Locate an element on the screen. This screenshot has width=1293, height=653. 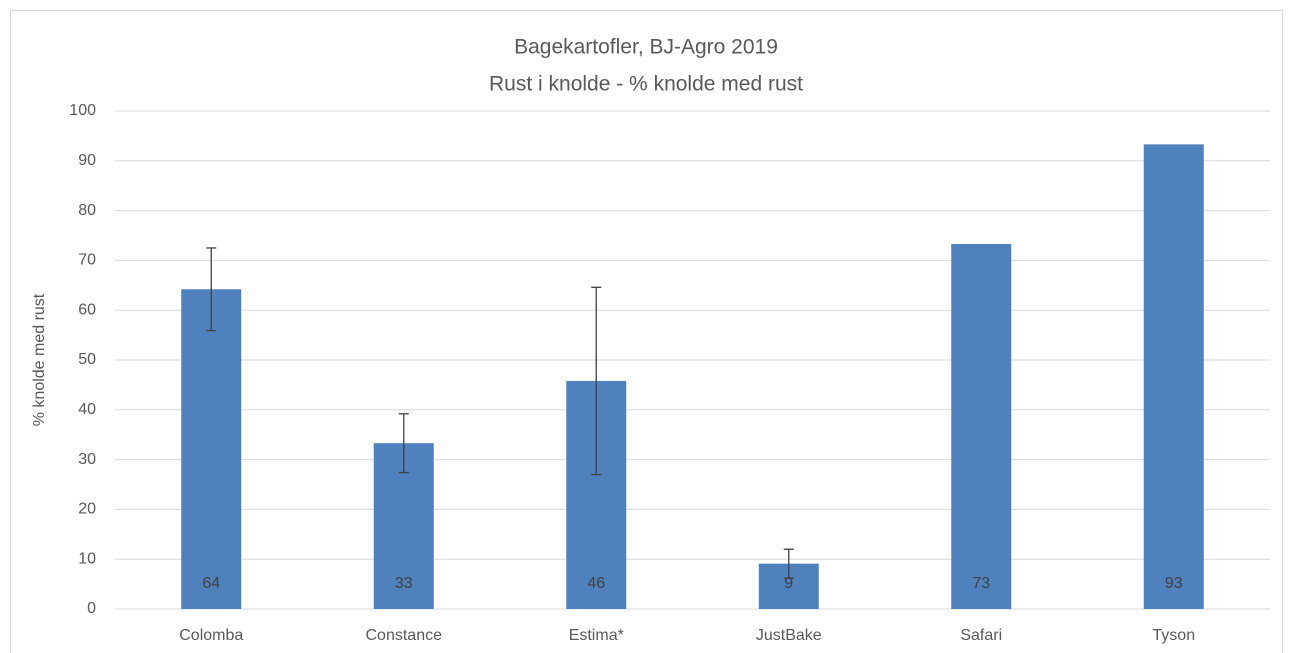
data-label: 9 is located at coordinates (788, 583).